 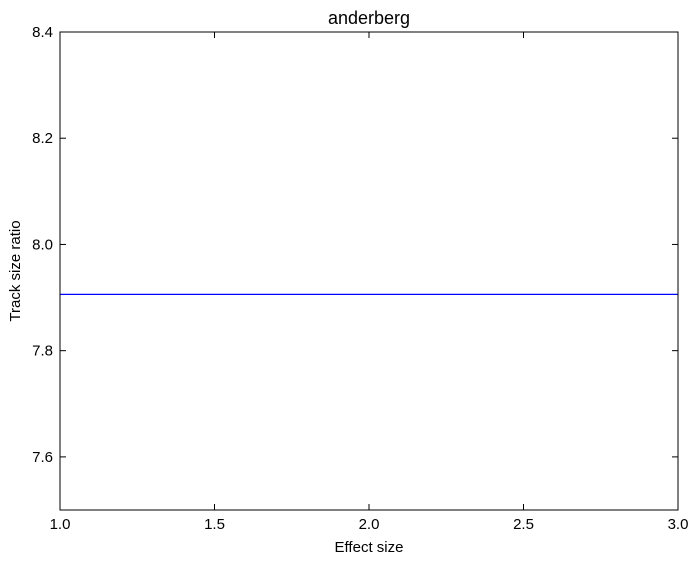 I want to click on x-axis-label: Effect size, so click(x=369, y=547).